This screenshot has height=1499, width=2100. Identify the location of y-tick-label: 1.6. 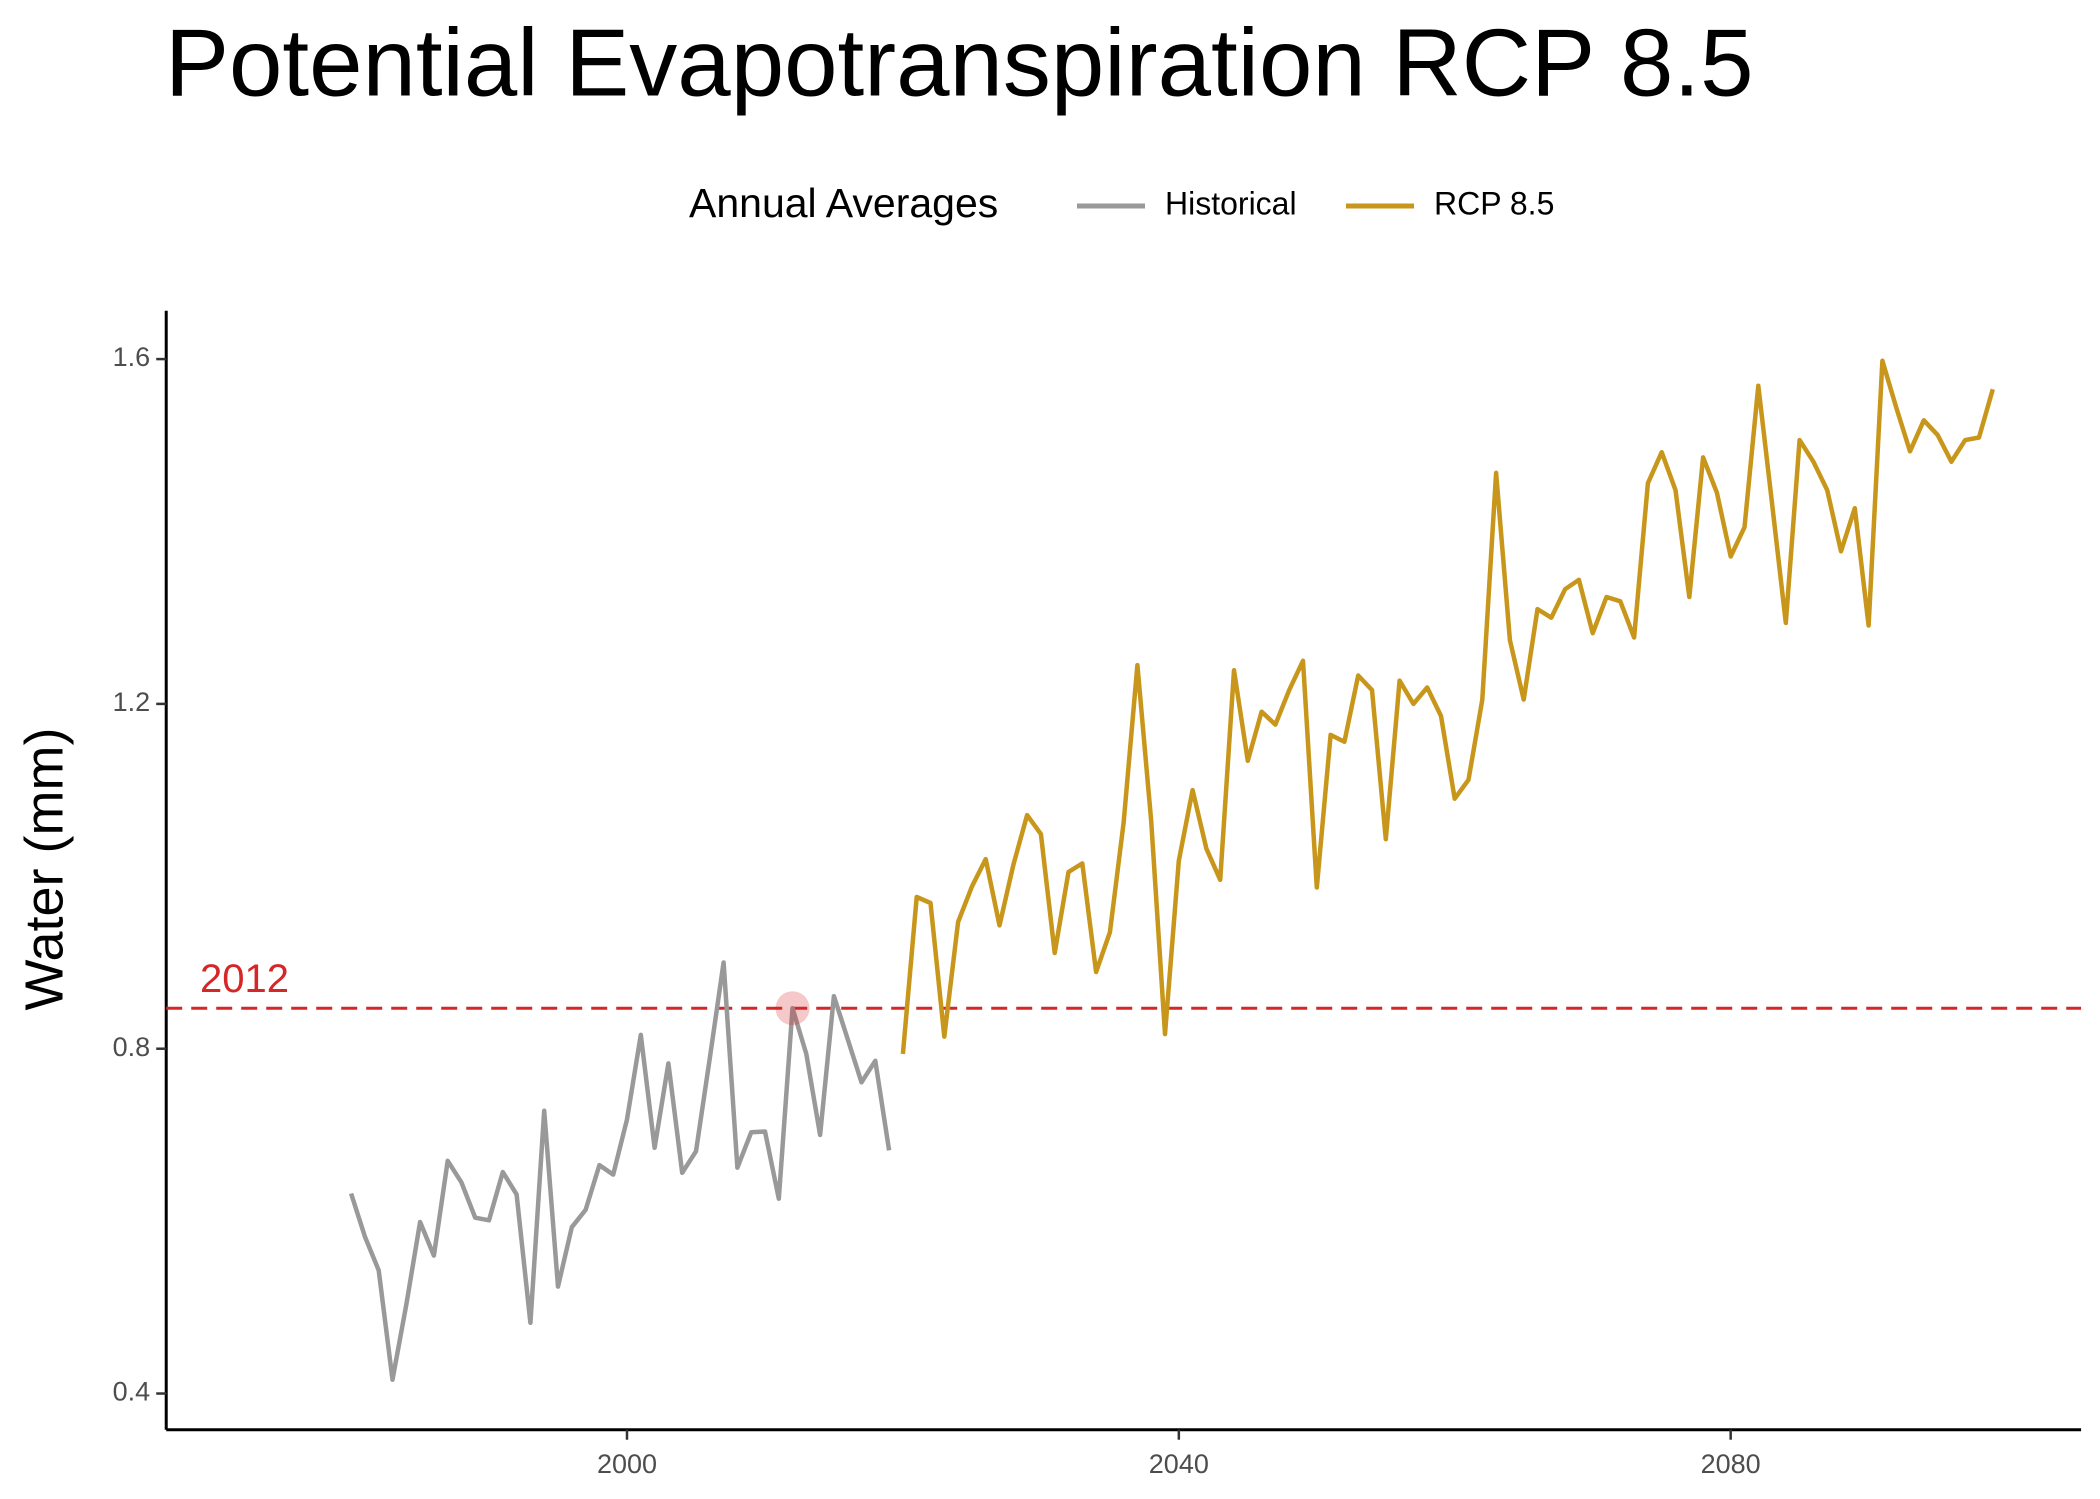
(132, 357).